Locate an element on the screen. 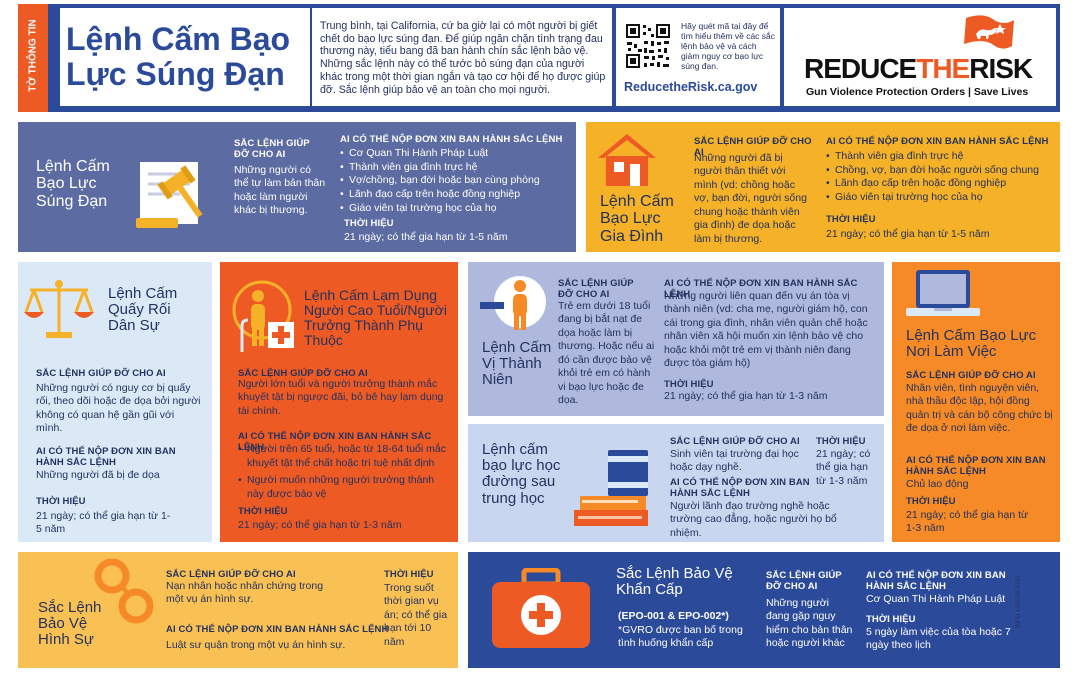 Image resolution: width=1080 pixels, height=675 pixels. card-criminal-title: Sắc Lệnh Bảo Vệ Hình Sự is located at coordinates (70, 624).